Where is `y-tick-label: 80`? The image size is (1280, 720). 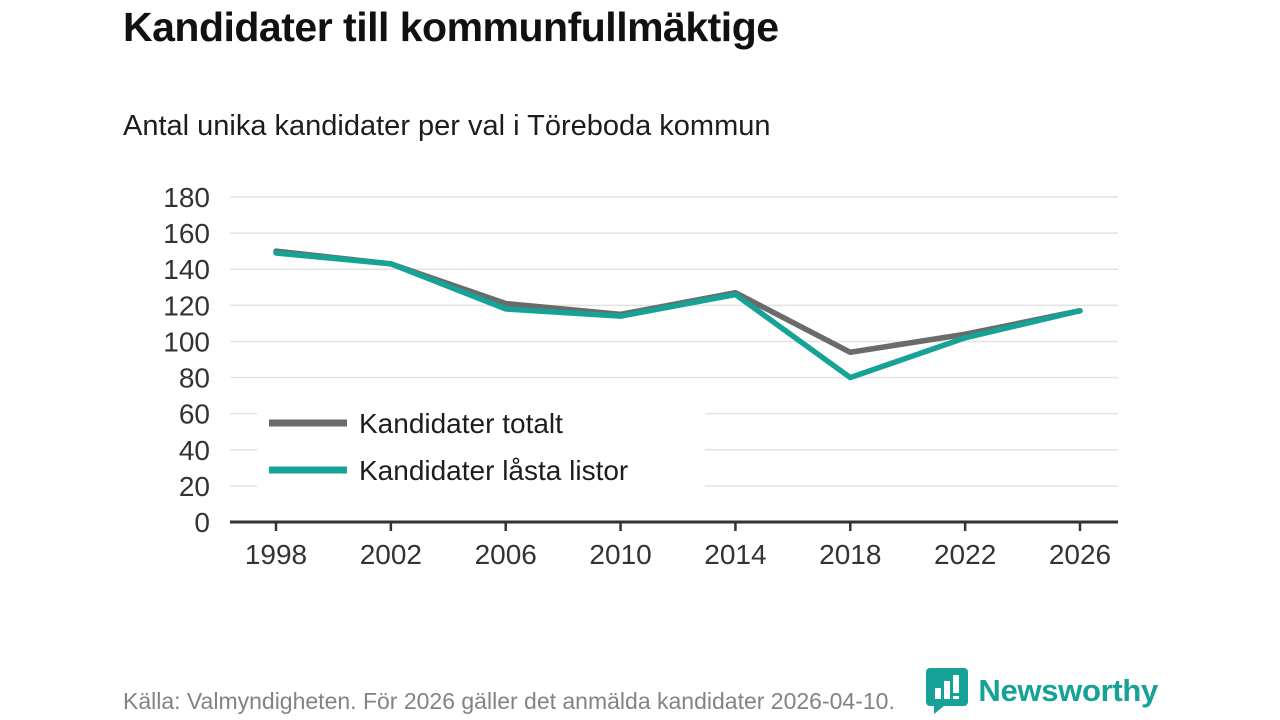
y-tick-label: 80 is located at coordinates (194, 378).